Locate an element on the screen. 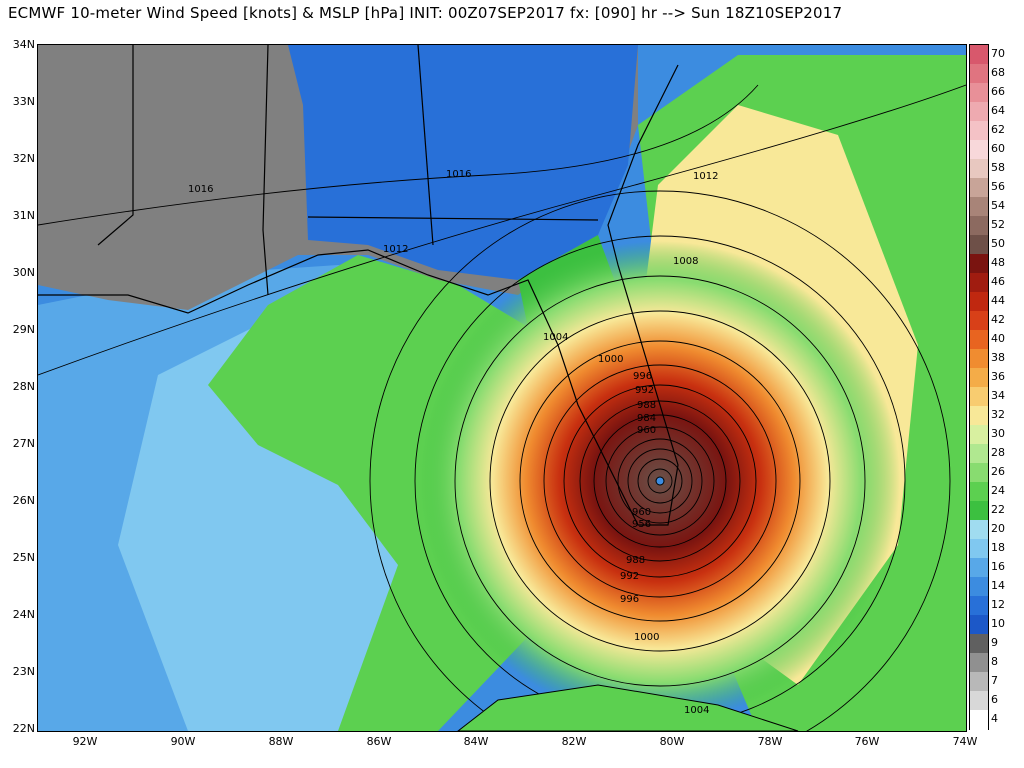 Image resolution: width=1024 pixels, height=768 pixels. colorbar-label: 64 is located at coordinates (998, 110).